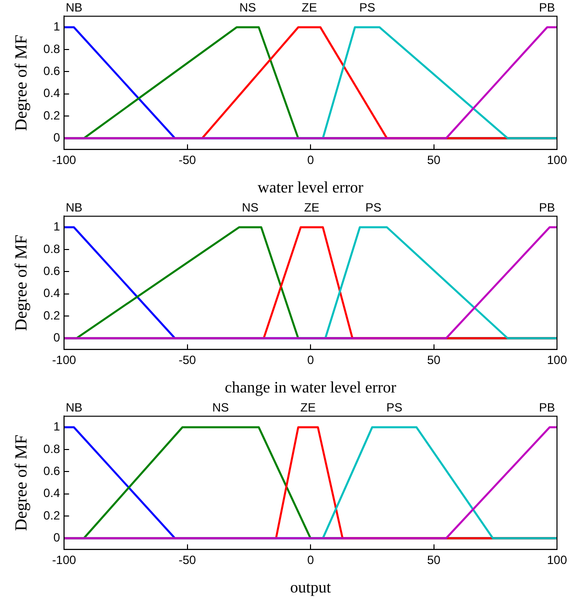 This screenshot has height=602, width=576. What do you see at coordinates (310, 388) in the screenshot?
I see `x-axis-title: change in water level error` at bounding box center [310, 388].